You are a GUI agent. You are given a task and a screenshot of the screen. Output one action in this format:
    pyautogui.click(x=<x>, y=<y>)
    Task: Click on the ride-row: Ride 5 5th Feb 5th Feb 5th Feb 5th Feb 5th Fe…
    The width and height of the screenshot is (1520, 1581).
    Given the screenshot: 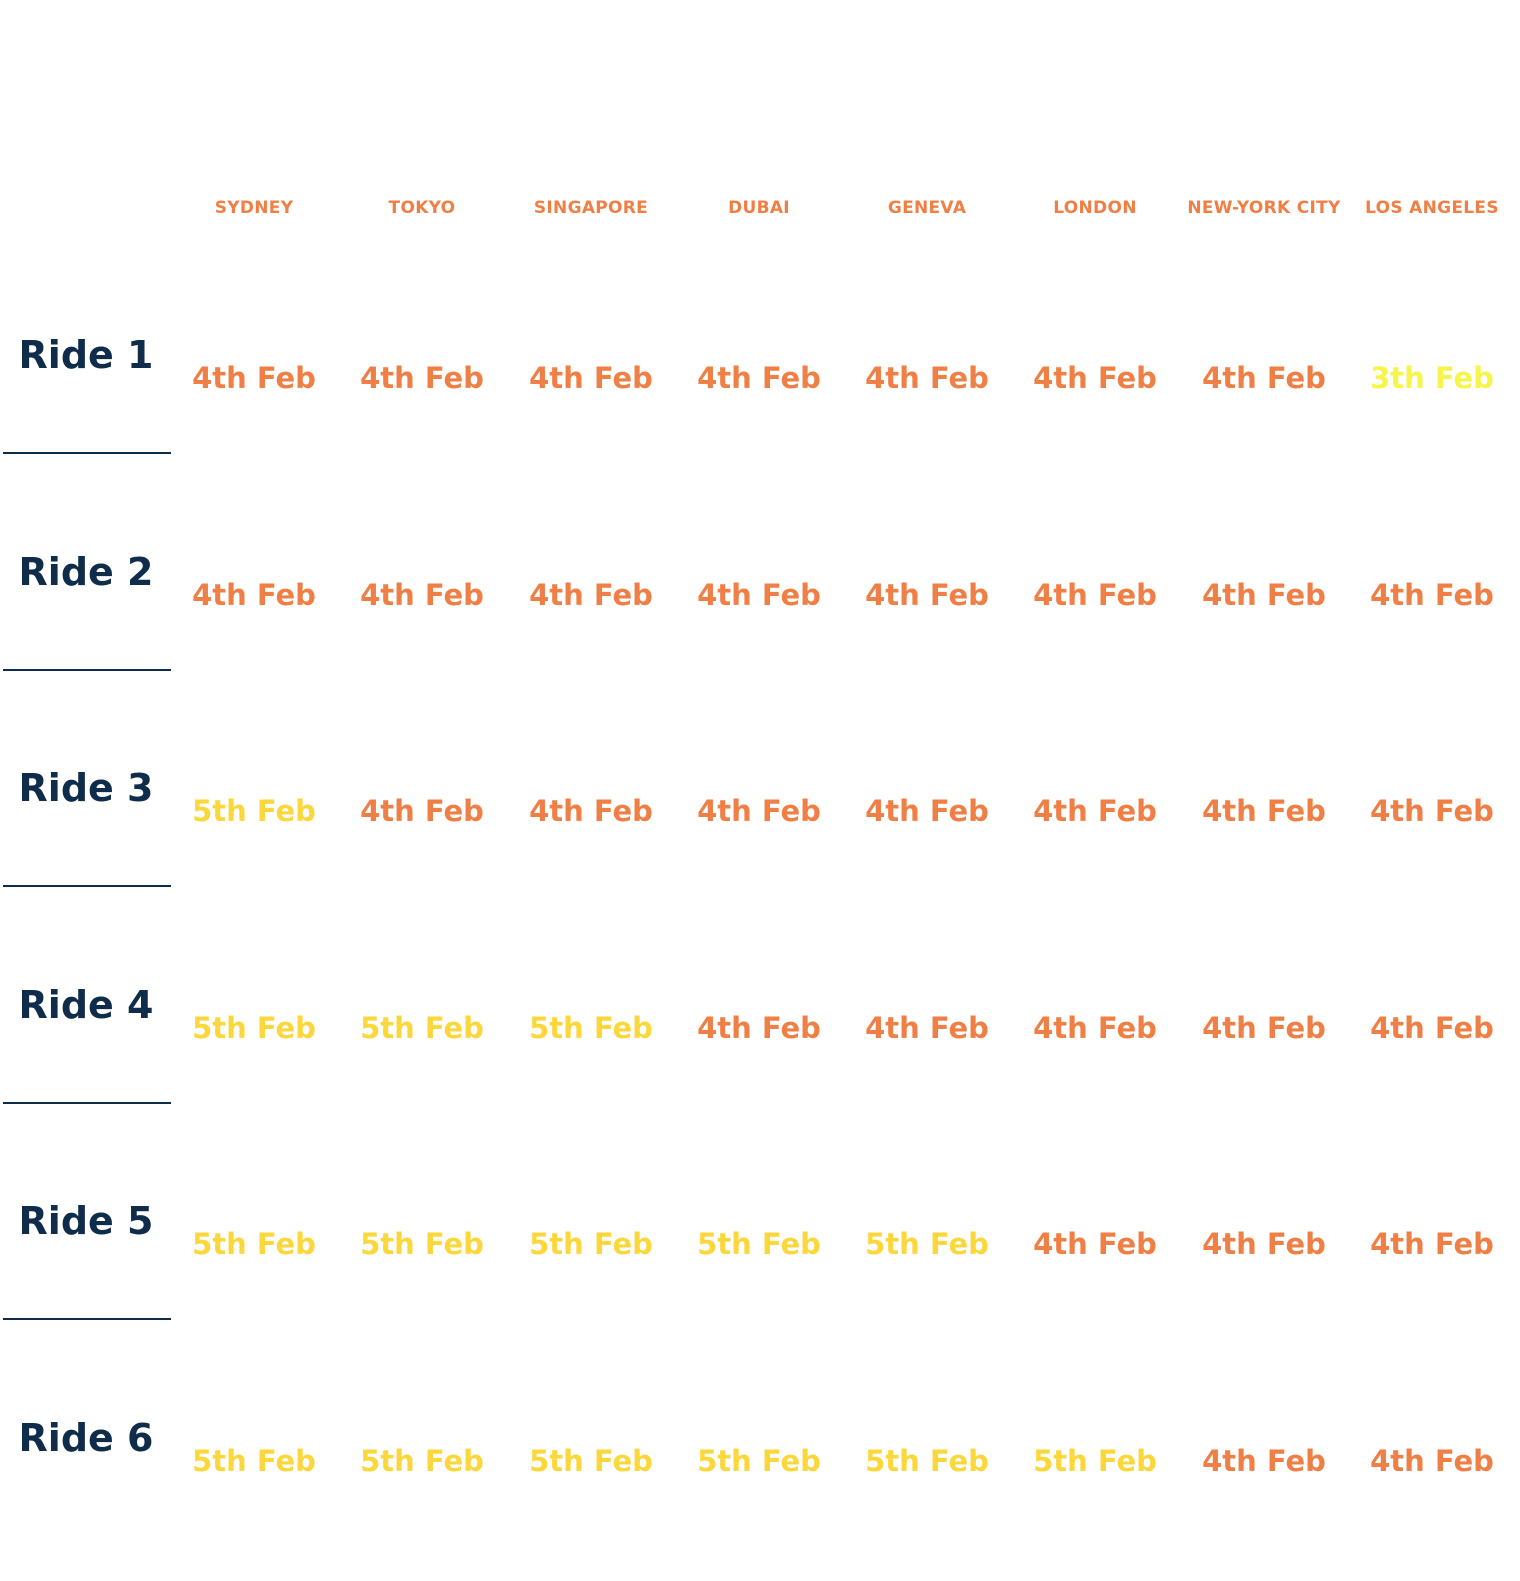 What is the action you would take?
    pyautogui.click(x=760, y=1256)
    